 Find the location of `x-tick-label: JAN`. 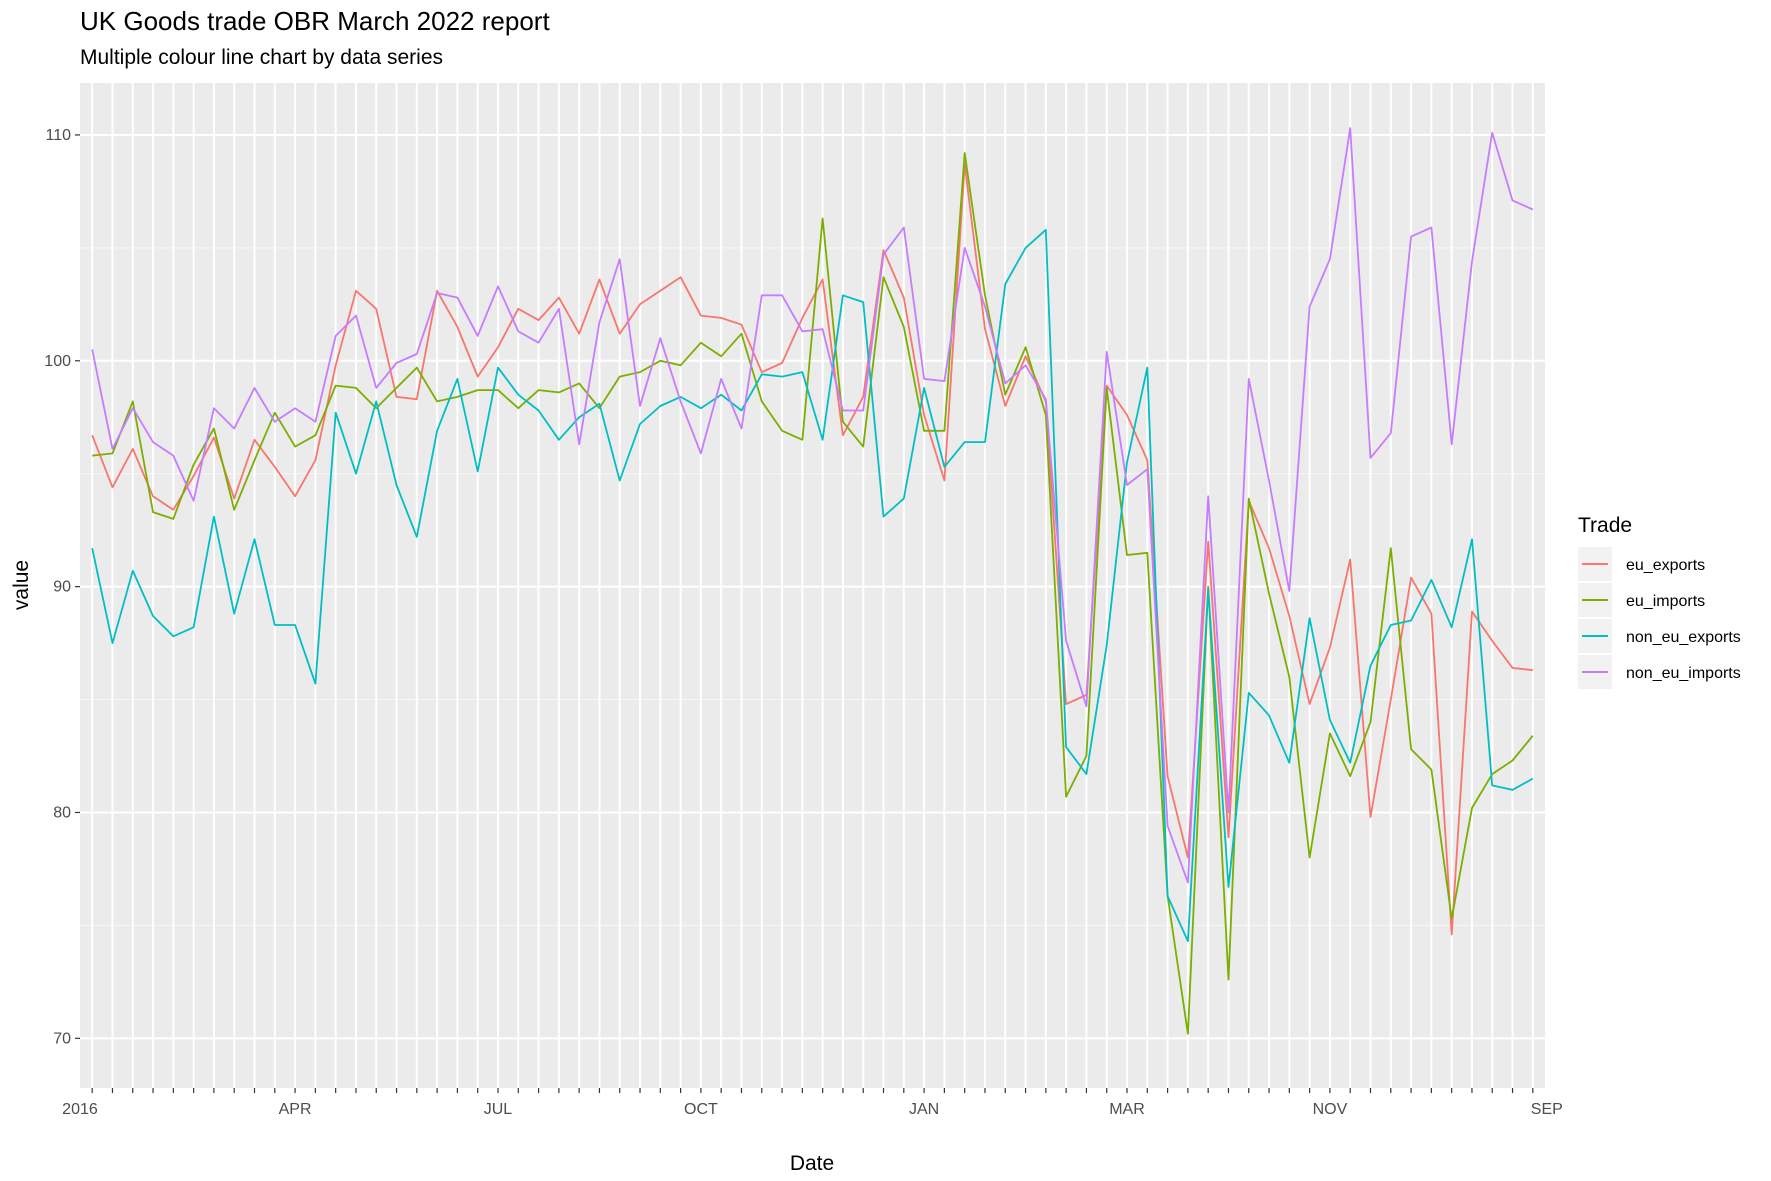

x-tick-label: JAN is located at coordinates (924, 1109).